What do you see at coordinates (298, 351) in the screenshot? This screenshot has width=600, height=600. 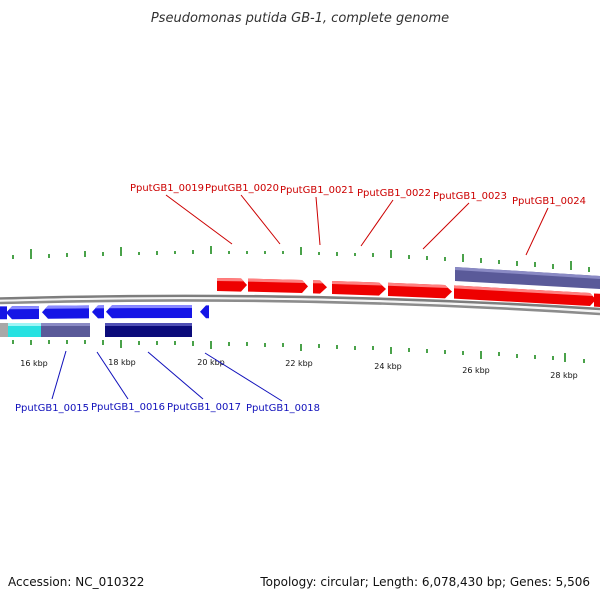 I see `lower-tick-track` at bounding box center [298, 351].